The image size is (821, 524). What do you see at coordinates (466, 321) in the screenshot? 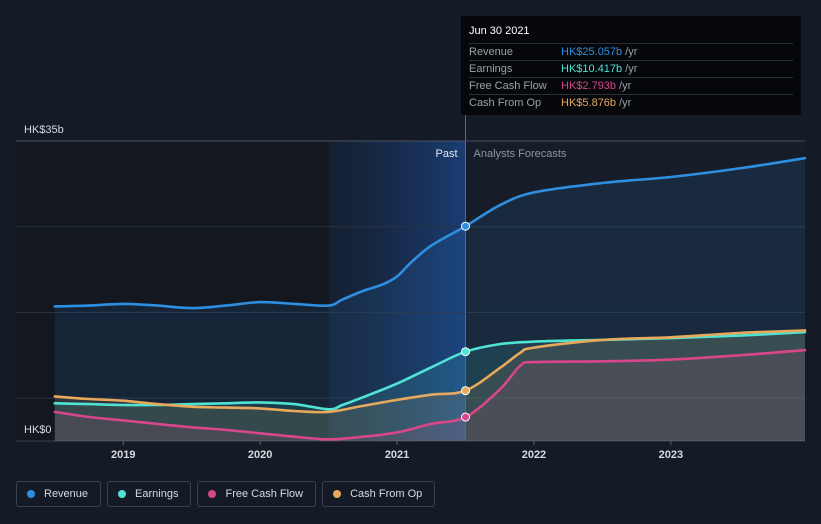
I see `series-markers` at bounding box center [466, 321].